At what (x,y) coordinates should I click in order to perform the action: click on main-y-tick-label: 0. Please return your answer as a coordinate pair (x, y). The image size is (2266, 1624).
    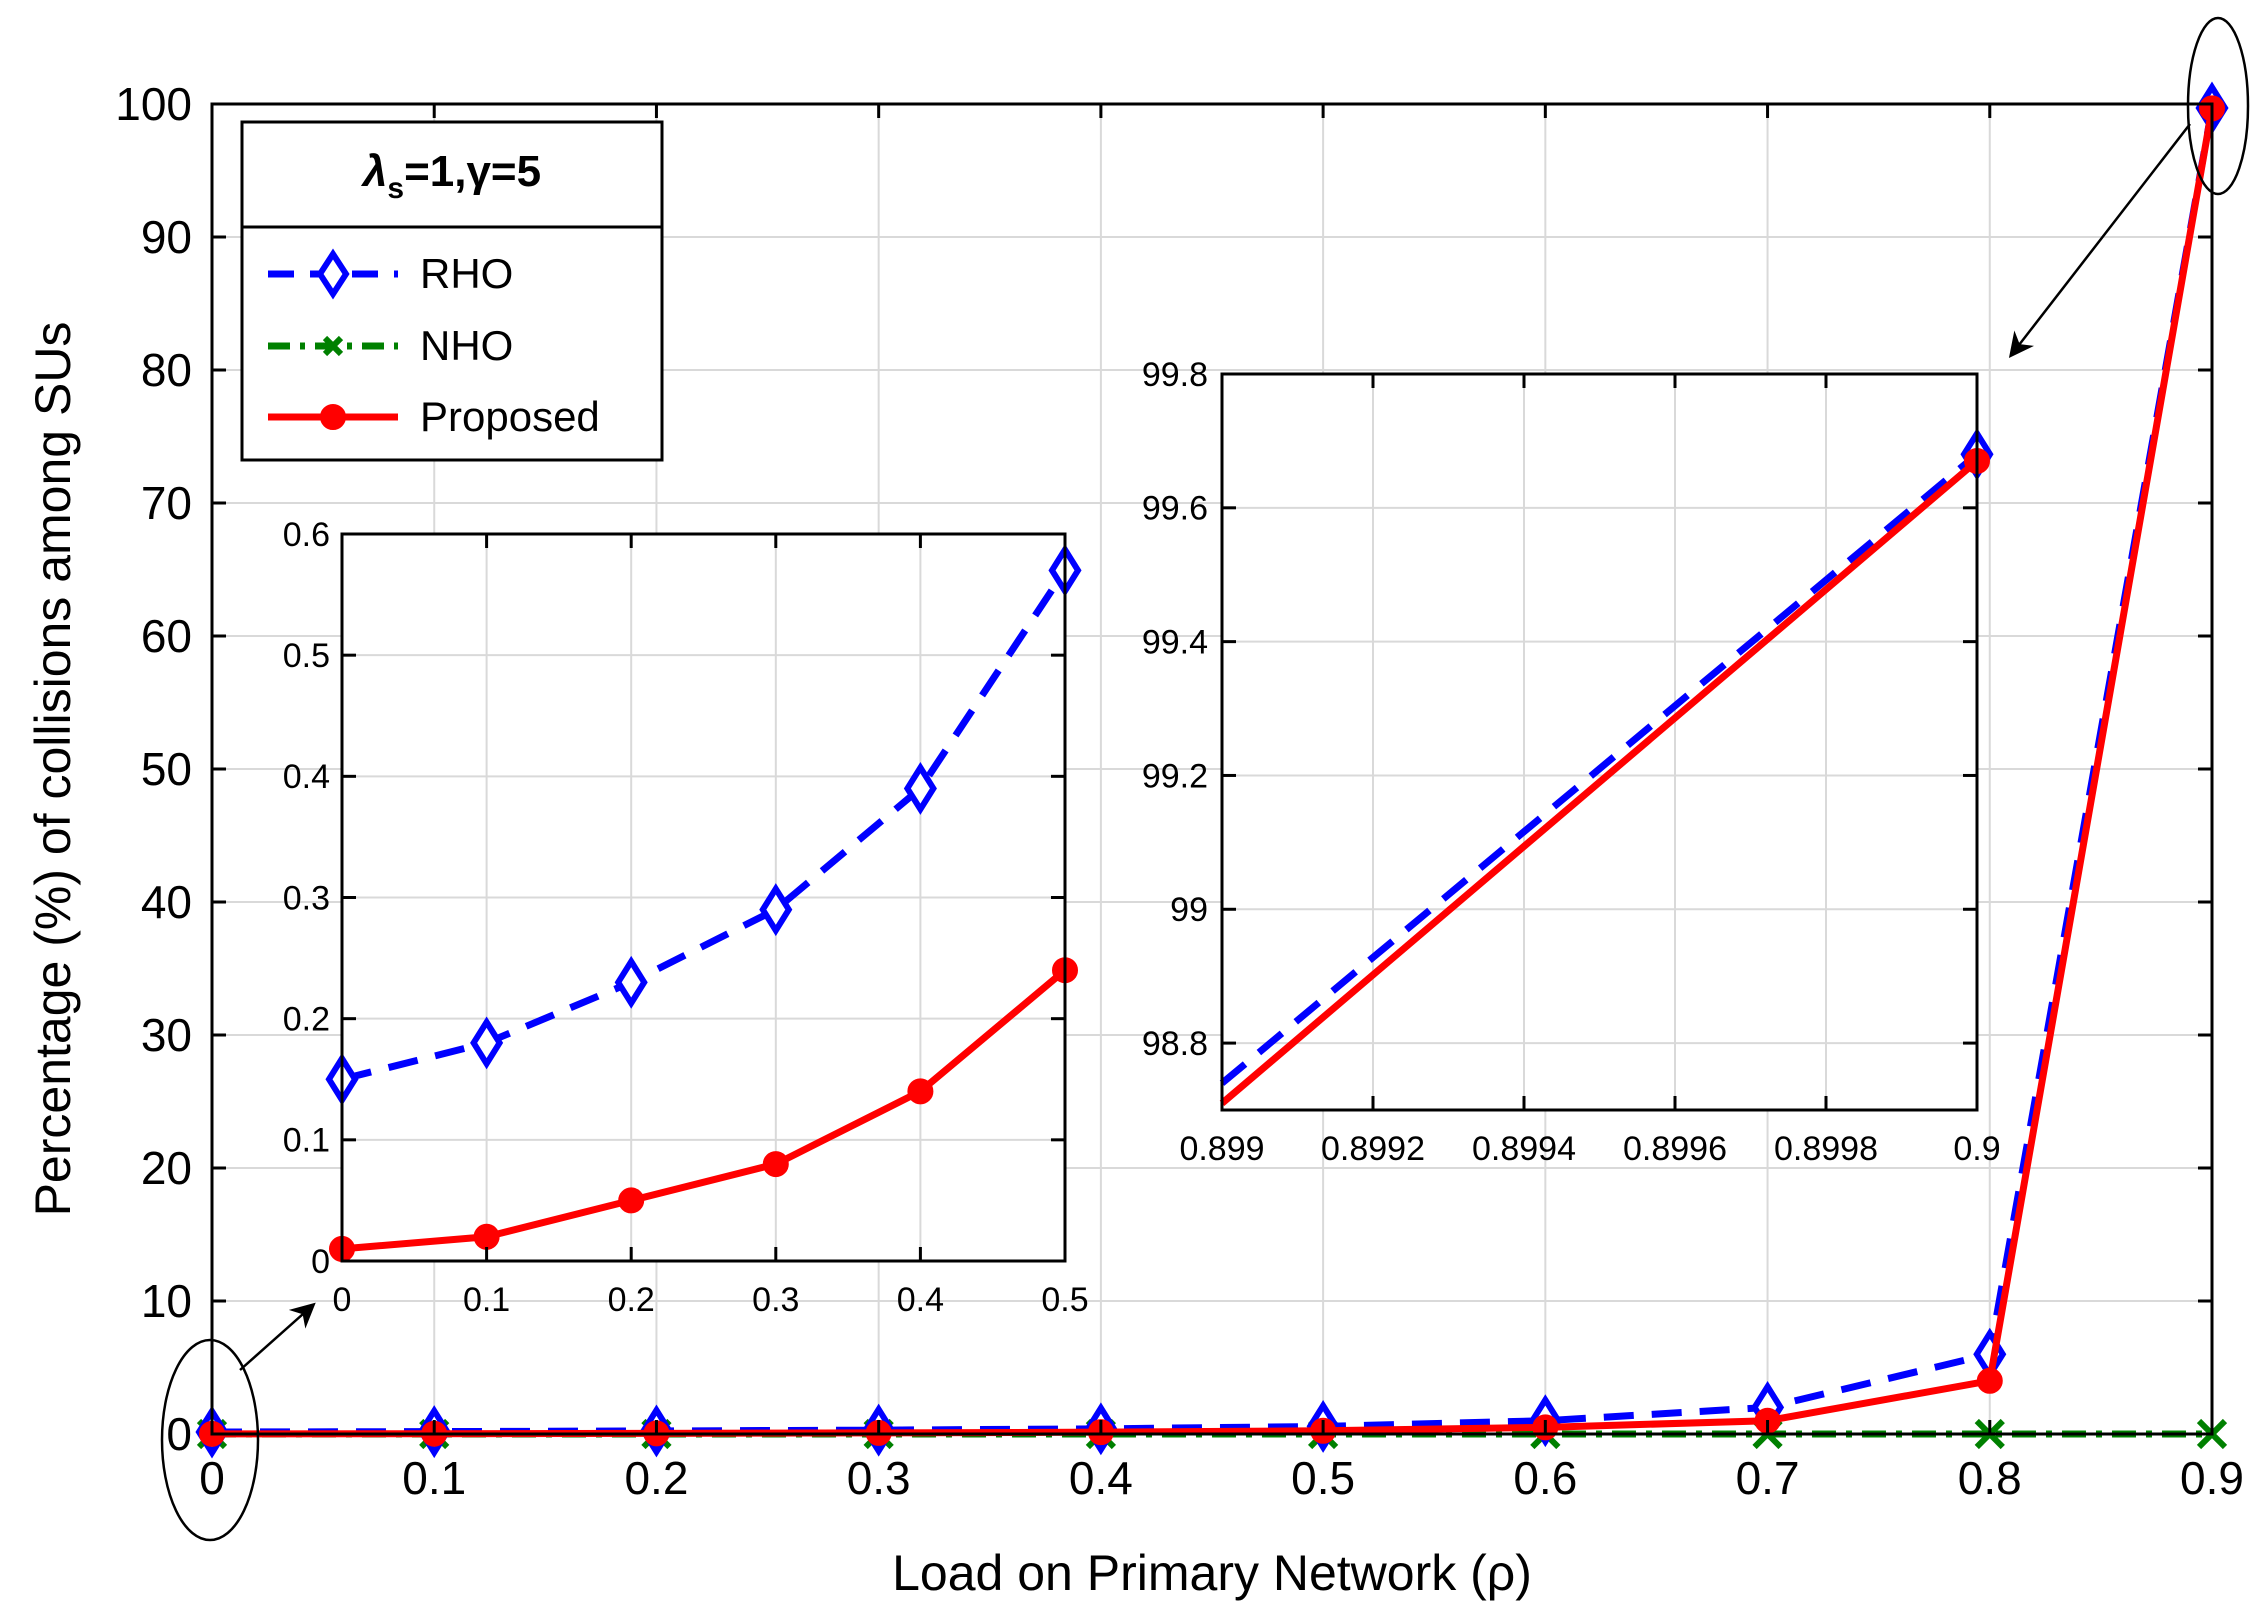
    Looking at the image, I should click on (179, 1434).